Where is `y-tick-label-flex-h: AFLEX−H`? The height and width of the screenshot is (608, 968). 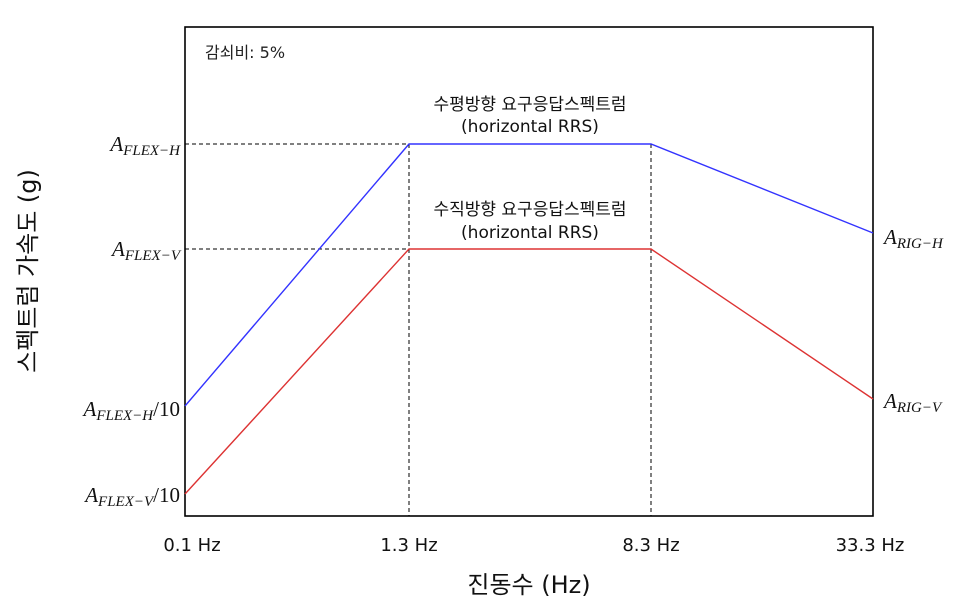
y-tick-label-flex-h: AFLEX−H is located at coordinates (144, 145).